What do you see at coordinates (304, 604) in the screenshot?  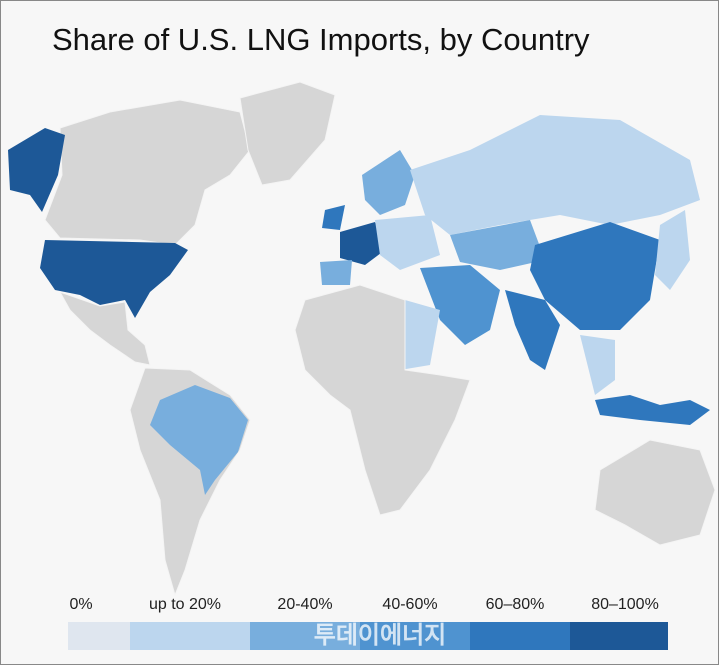 I see `legend-label: 20-40%` at bounding box center [304, 604].